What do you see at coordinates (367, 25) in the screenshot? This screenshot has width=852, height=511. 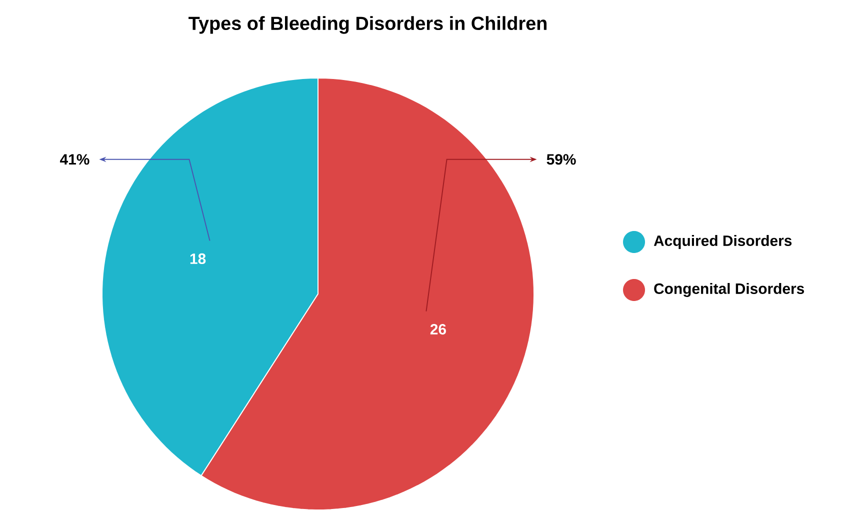 I see `chart-title: Types of Bleeding Disorders in Children` at bounding box center [367, 25].